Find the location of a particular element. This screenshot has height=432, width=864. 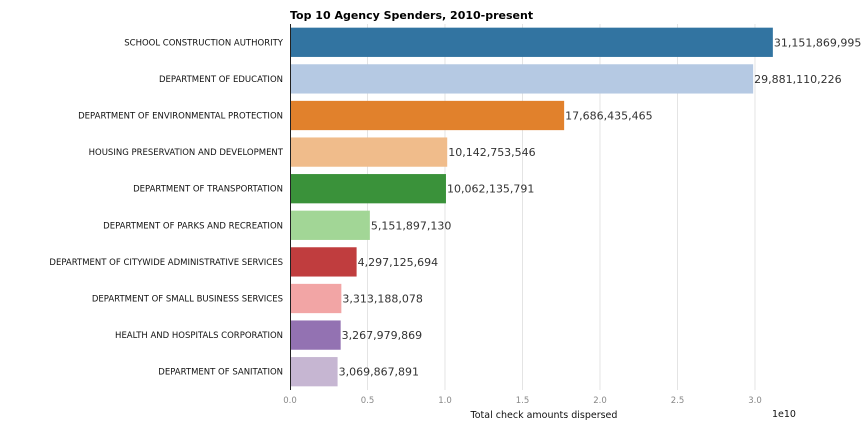

x-tick-label: 0.5 is located at coordinates (368, 401).